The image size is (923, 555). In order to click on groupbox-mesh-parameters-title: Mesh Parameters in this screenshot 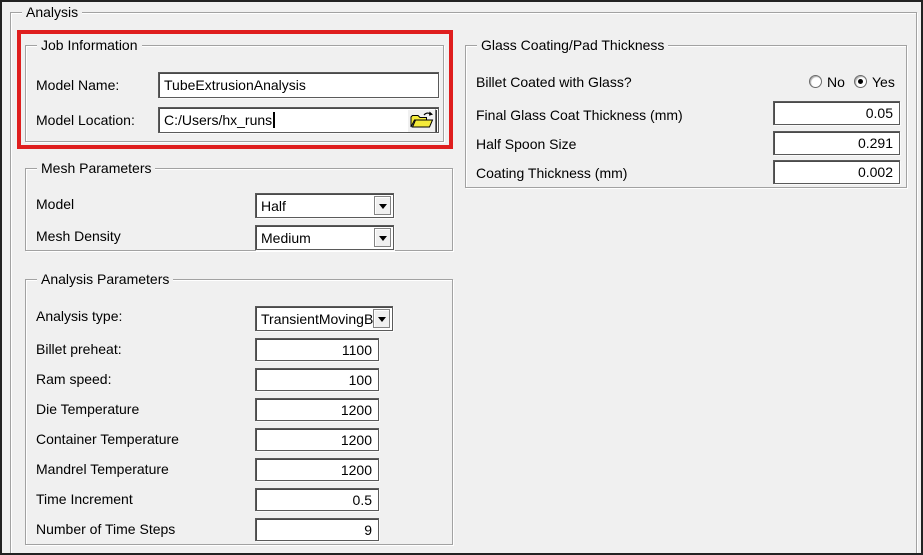, I will do `click(96, 168)`.